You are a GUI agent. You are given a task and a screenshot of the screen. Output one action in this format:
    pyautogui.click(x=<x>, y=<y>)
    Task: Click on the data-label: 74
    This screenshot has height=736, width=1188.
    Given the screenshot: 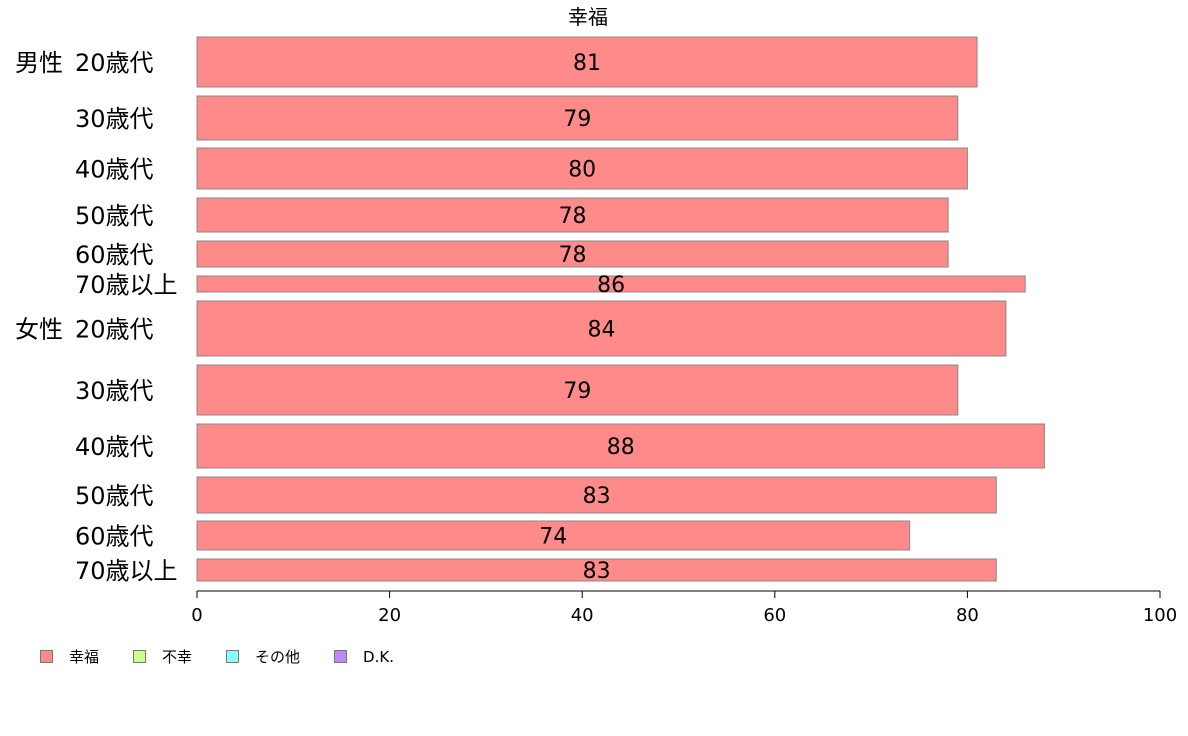 What is the action you would take?
    pyautogui.click(x=553, y=537)
    